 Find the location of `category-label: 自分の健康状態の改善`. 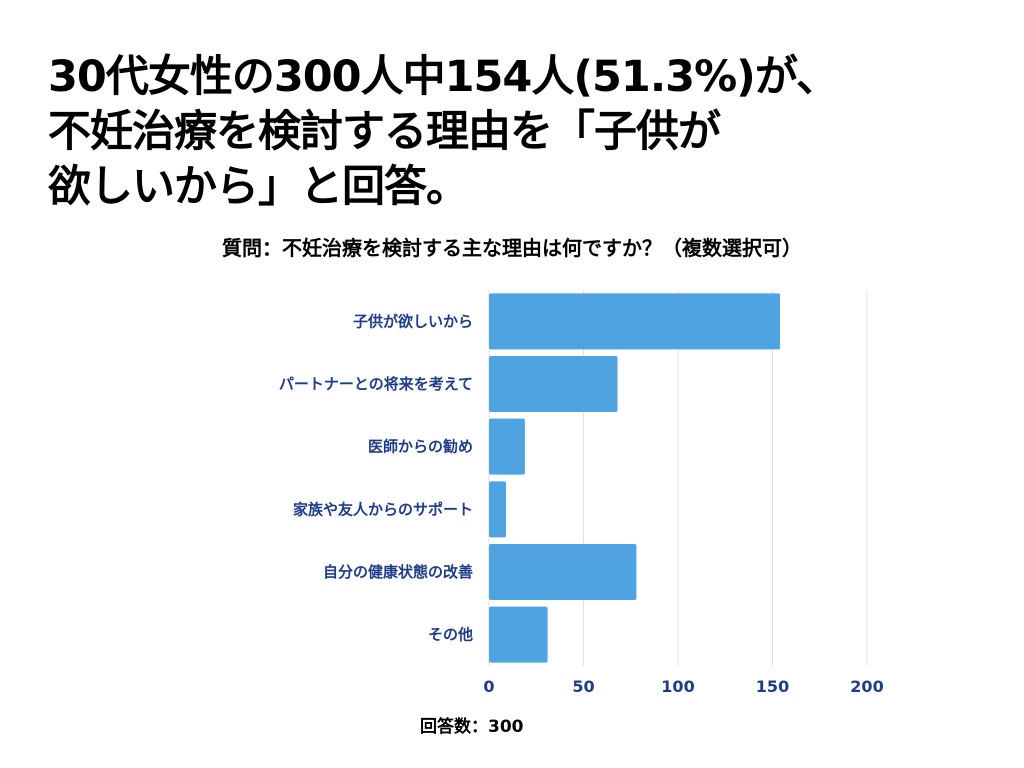

category-label: 自分の健康状態の改善 is located at coordinates (398, 572).